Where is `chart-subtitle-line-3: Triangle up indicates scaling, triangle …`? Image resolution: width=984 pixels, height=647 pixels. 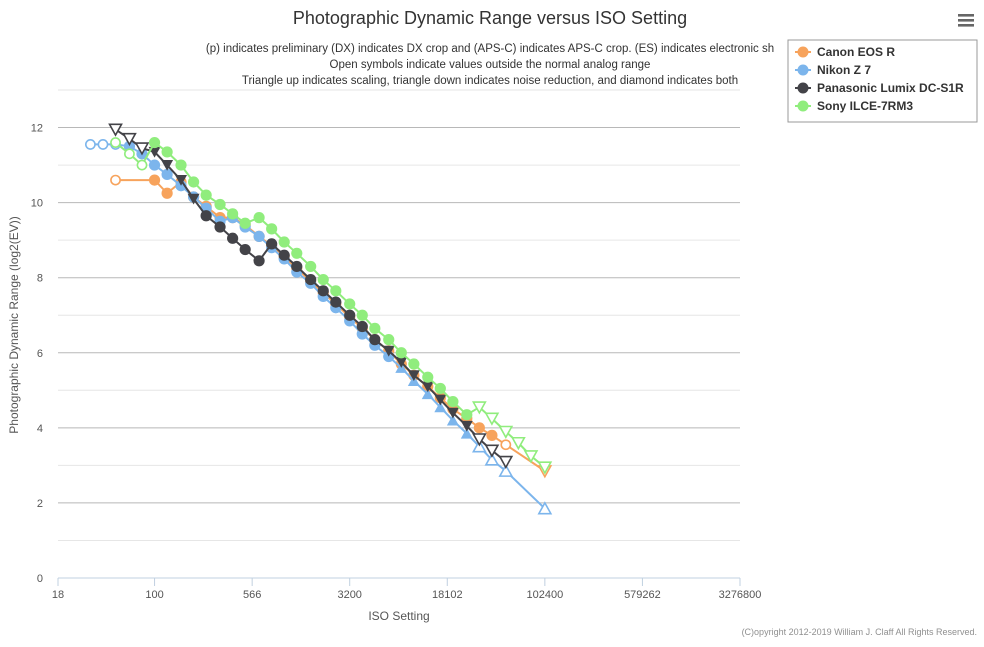 chart-subtitle-line-3: Triangle up indicates scaling, triangle … is located at coordinates (490, 81).